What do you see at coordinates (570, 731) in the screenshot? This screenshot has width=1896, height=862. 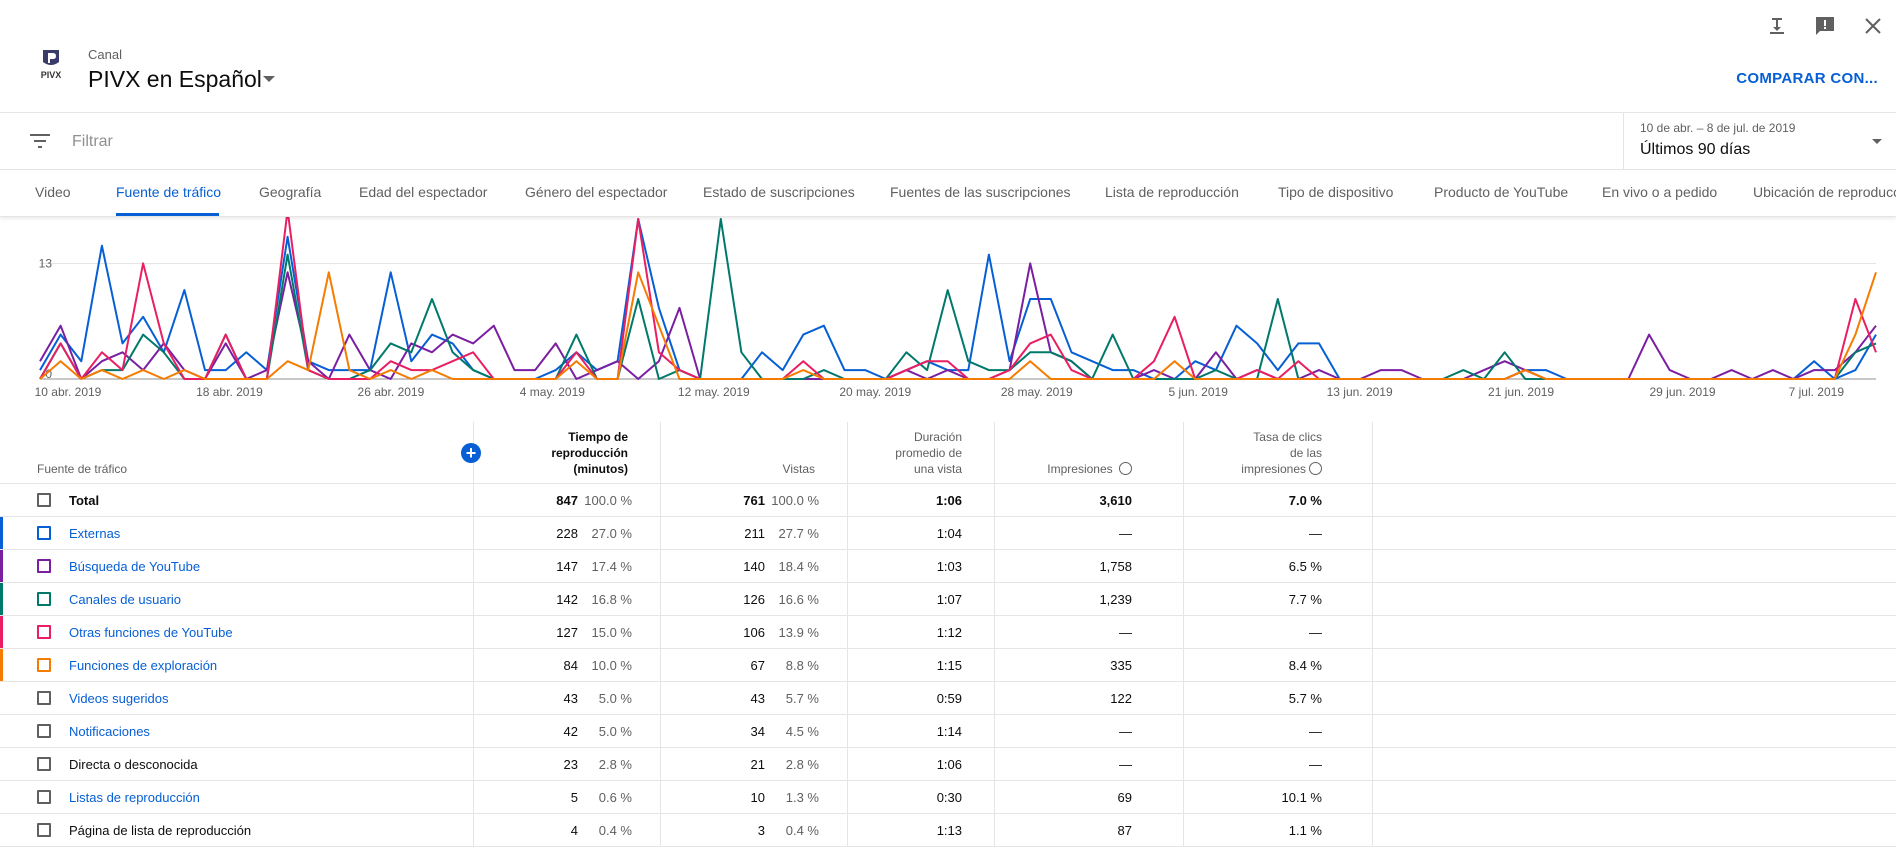 I see `cell-watch-time: 42` at bounding box center [570, 731].